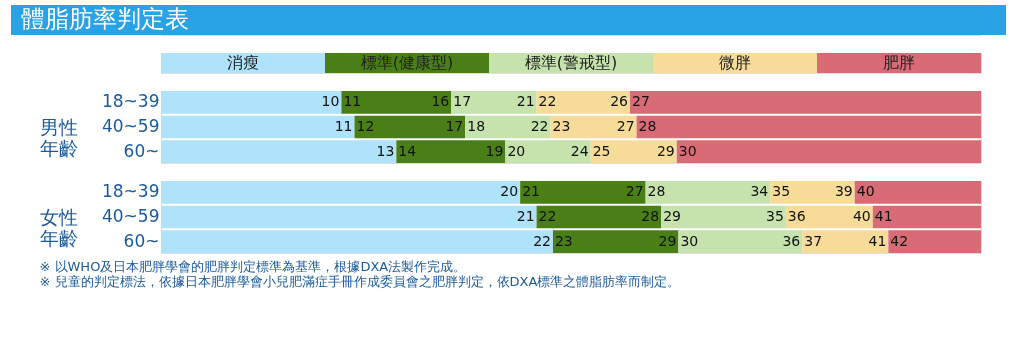  I want to click on y-axis-title: 男性年齡, so click(58, 137).